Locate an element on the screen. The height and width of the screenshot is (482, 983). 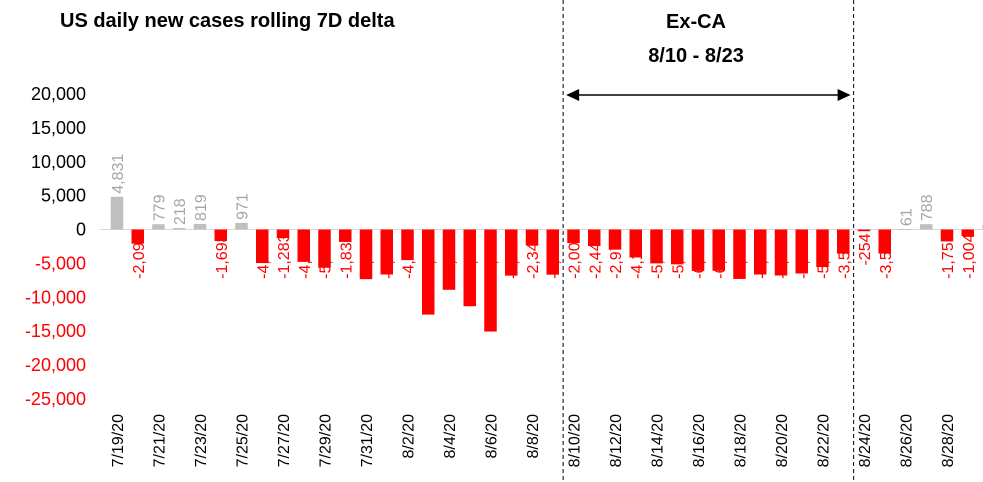
data-label: -2,006 is located at coordinates (575, 255).